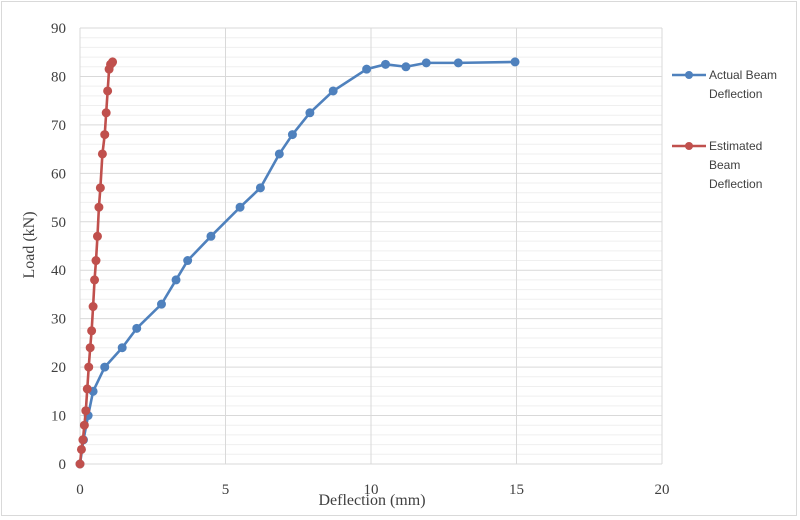  I want to click on x-tick-label: 0, so click(80, 490).